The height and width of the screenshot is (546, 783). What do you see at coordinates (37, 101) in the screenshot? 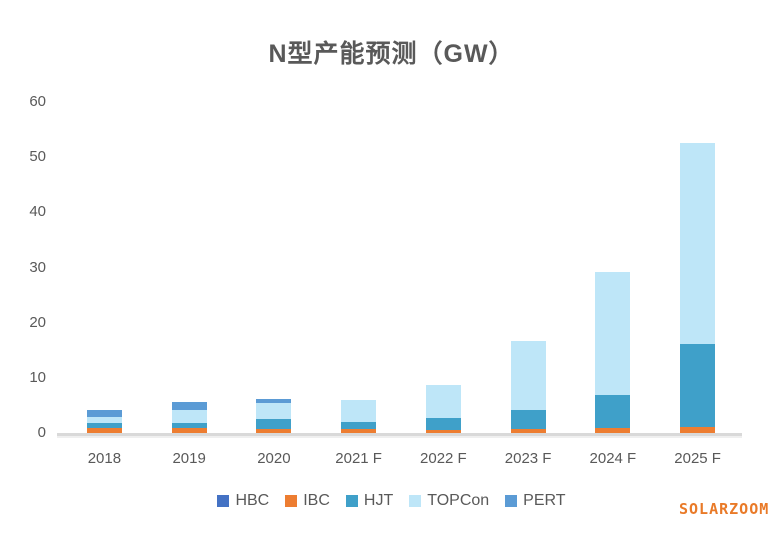
I see `y-tick-label: 60` at bounding box center [37, 101].